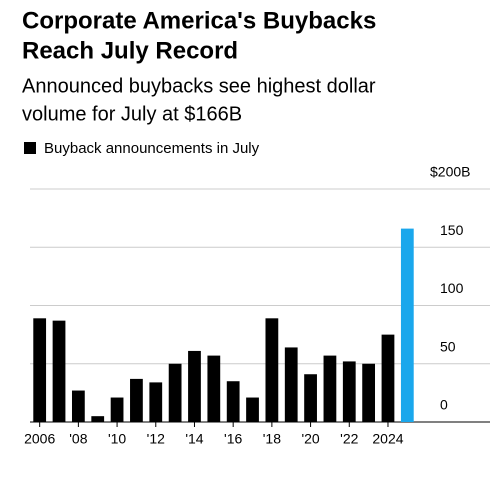 Image resolution: width=500 pixels, height=484 pixels. I want to click on x-tick-label: '12, so click(156, 439).